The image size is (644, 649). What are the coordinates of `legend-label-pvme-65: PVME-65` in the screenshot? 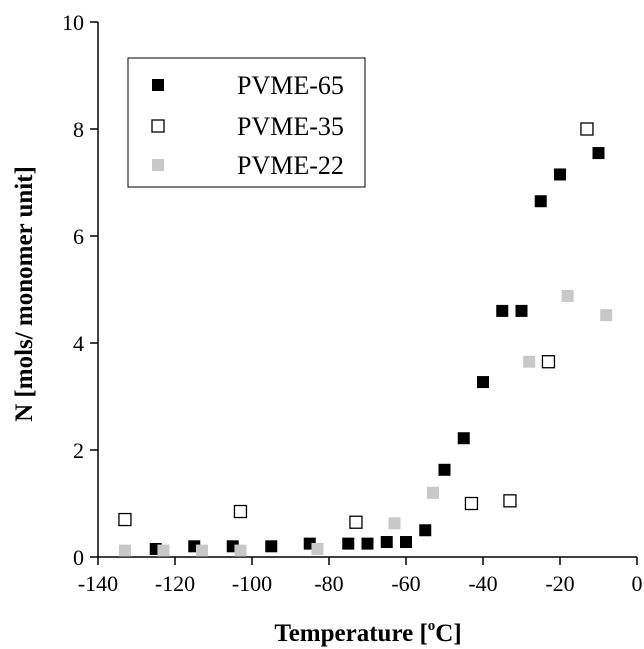 It's located at (290, 85).